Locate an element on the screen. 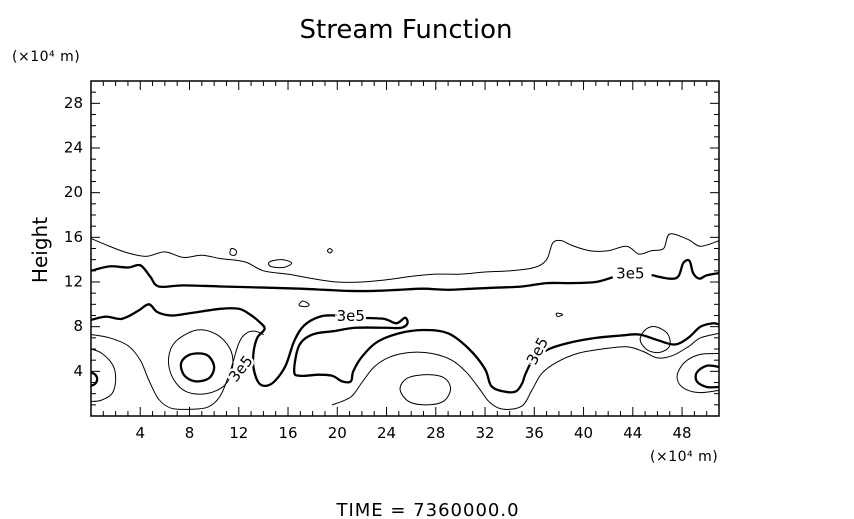  contour-line-ring-x8 is located at coordinates (200, 362).